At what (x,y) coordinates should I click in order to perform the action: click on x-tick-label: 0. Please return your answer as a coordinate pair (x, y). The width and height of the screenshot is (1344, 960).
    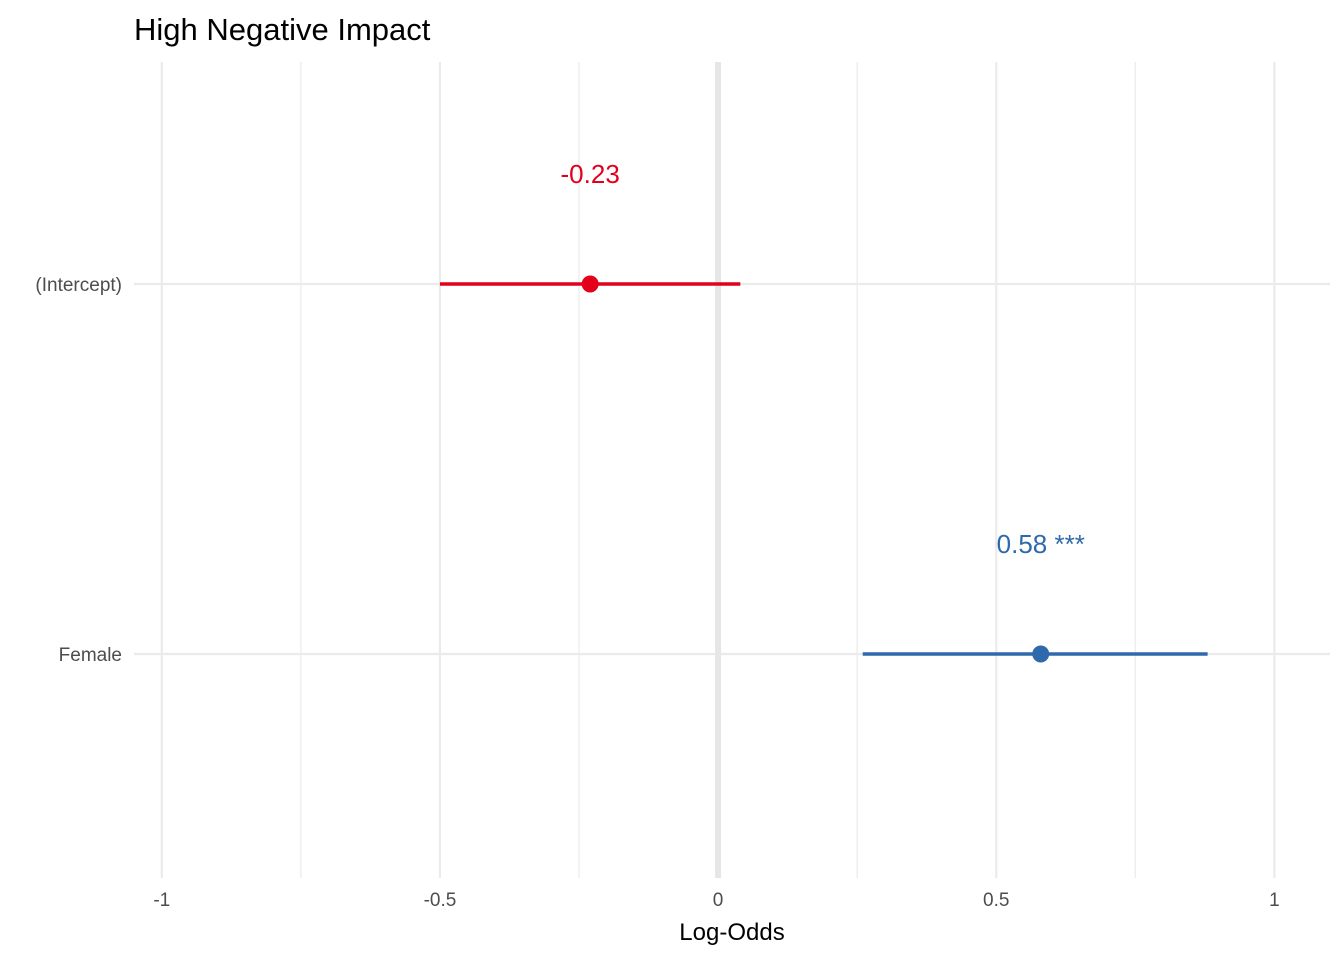
    Looking at the image, I should click on (718, 900).